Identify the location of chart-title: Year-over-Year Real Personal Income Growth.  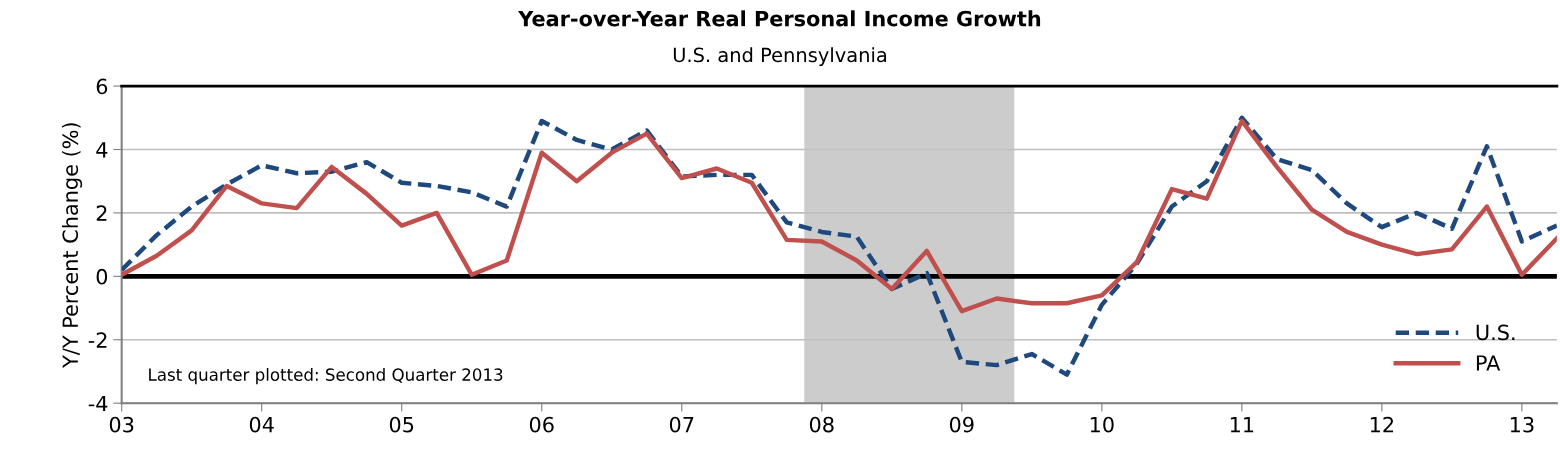
(779, 18).